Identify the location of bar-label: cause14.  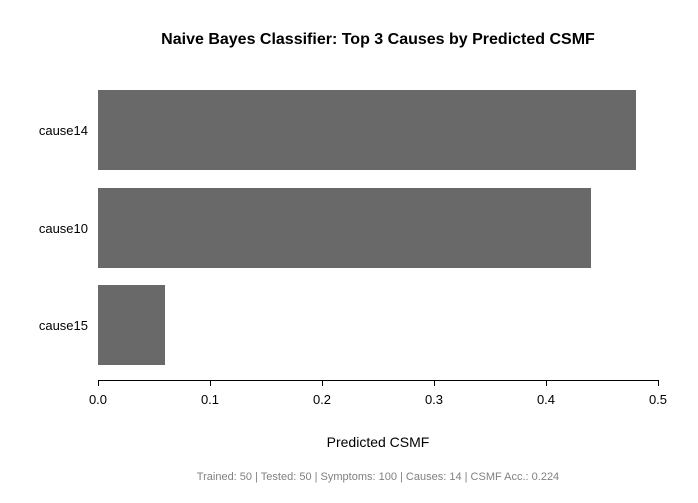
(63, 130).